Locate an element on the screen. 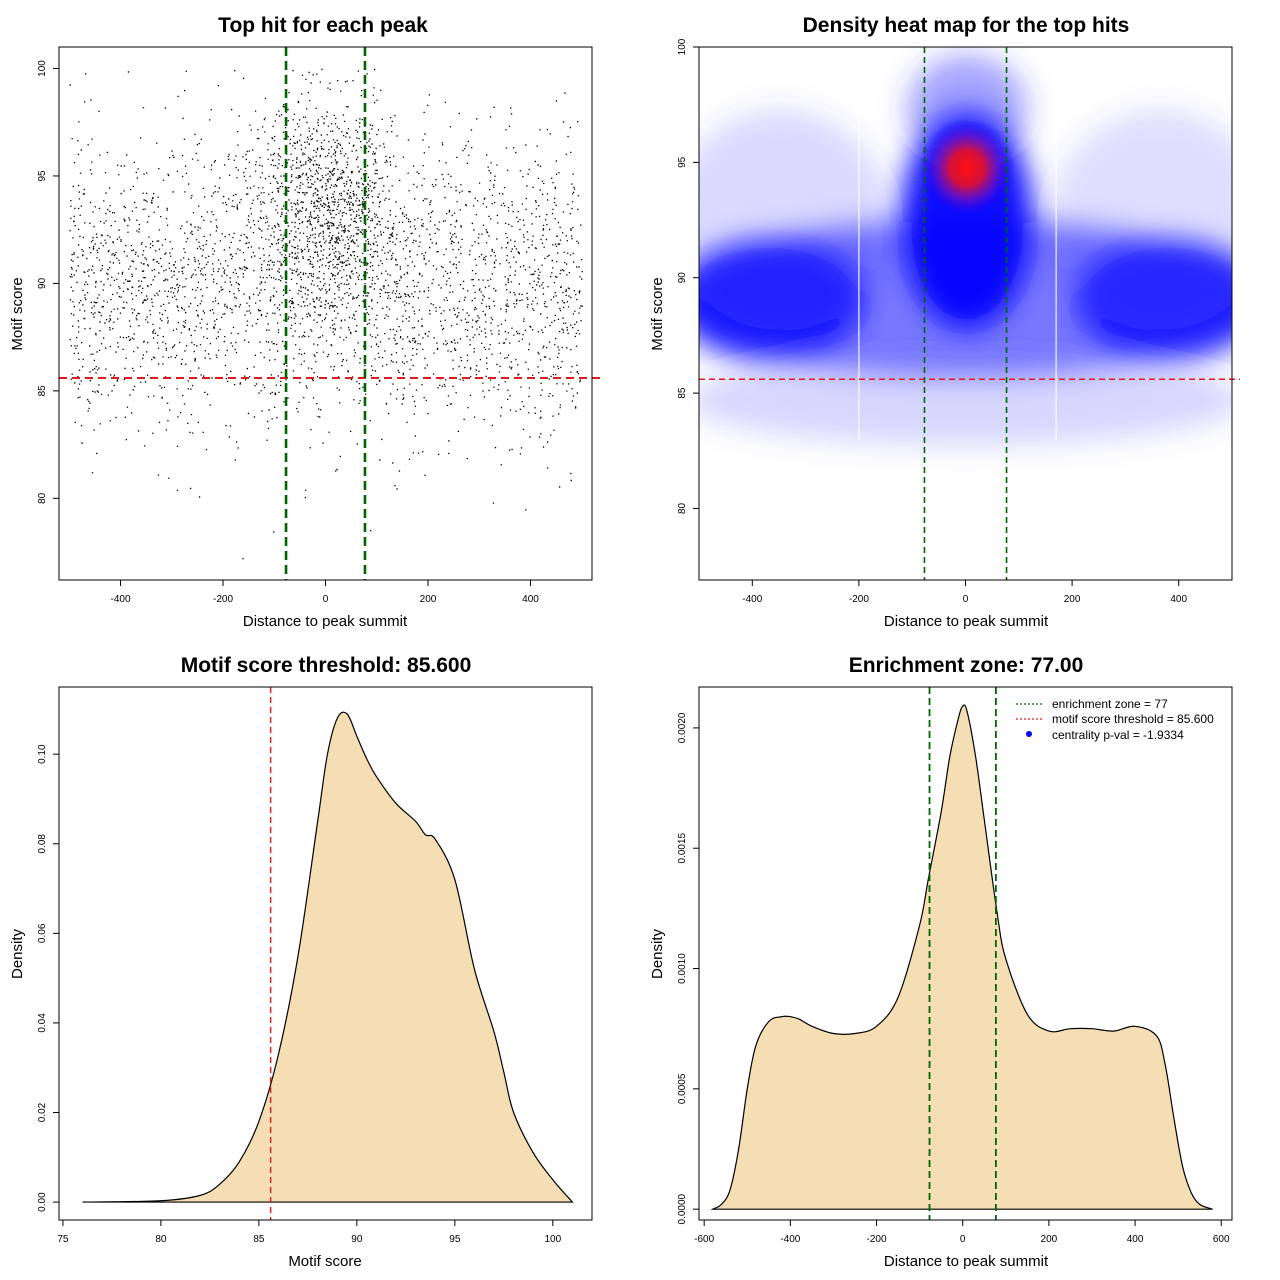 The height and width of the screenshot is (1280, 1280). heat-hotspot is located at coordinates (967, 168).